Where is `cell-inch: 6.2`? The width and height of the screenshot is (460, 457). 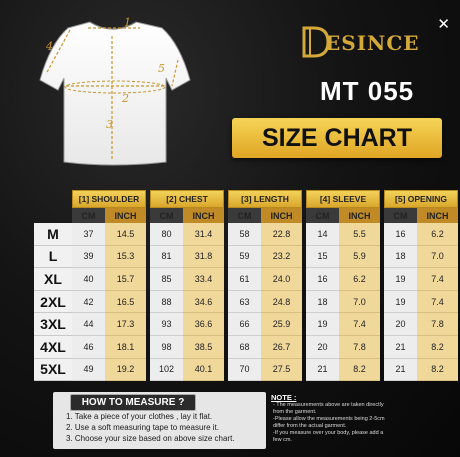
cell-inch: 6.2 is located at coordinates (437, 234).